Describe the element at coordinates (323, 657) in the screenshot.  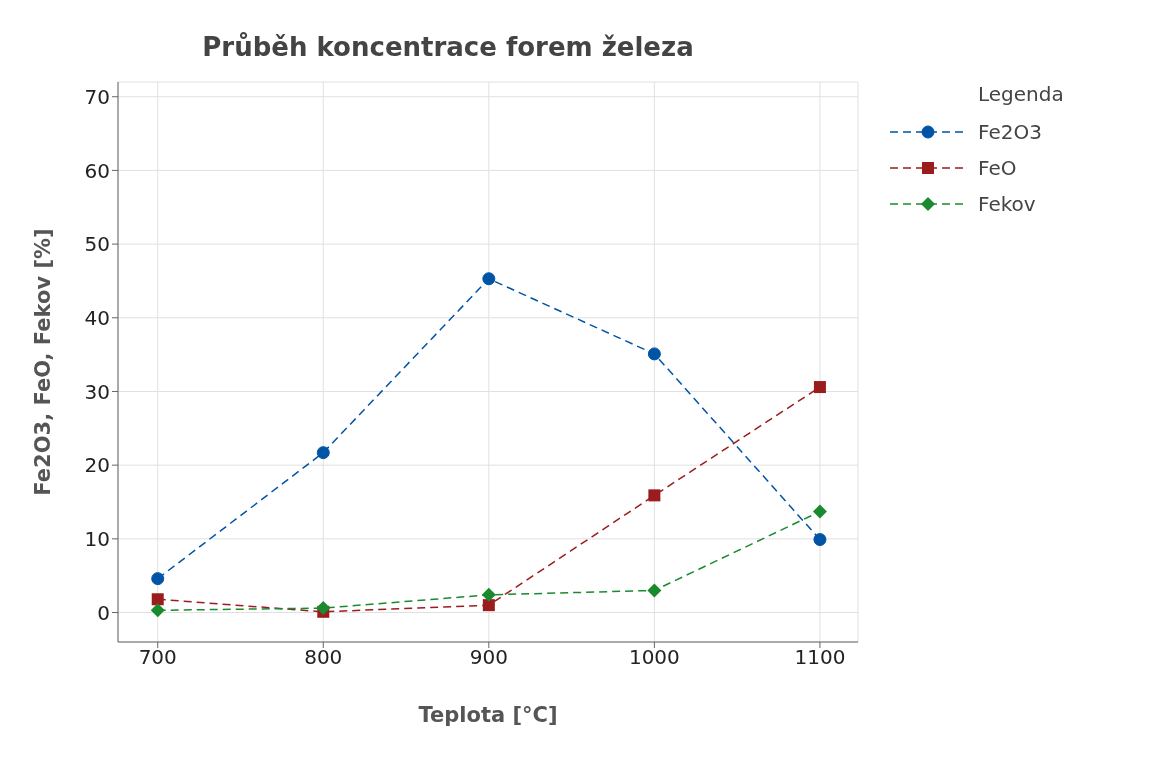
I see `x-tick-label: 800` at that location.